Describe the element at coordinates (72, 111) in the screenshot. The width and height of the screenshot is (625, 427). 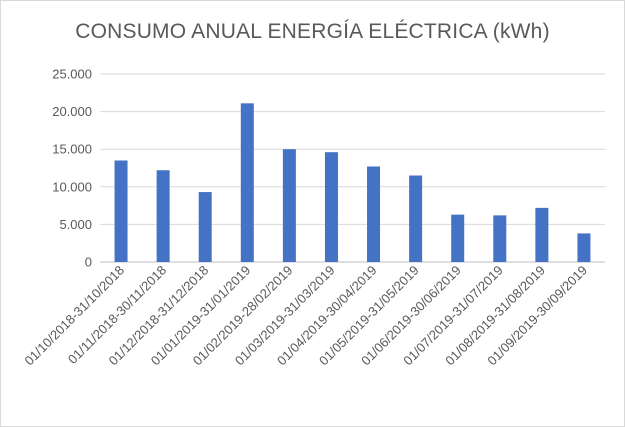
I see `y-tick-label: 20.000` at that location.